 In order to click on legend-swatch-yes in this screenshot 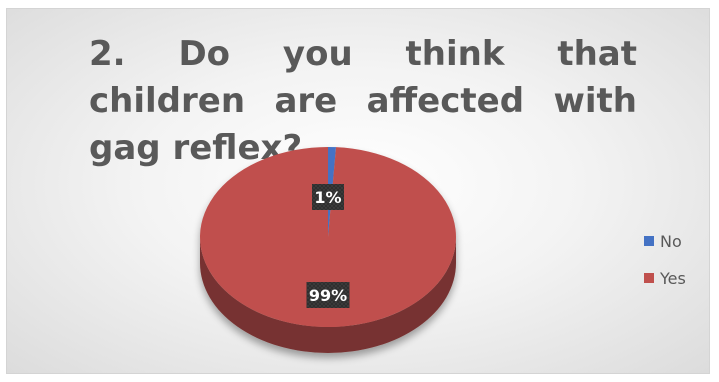, I will do `click(649, 278)`.